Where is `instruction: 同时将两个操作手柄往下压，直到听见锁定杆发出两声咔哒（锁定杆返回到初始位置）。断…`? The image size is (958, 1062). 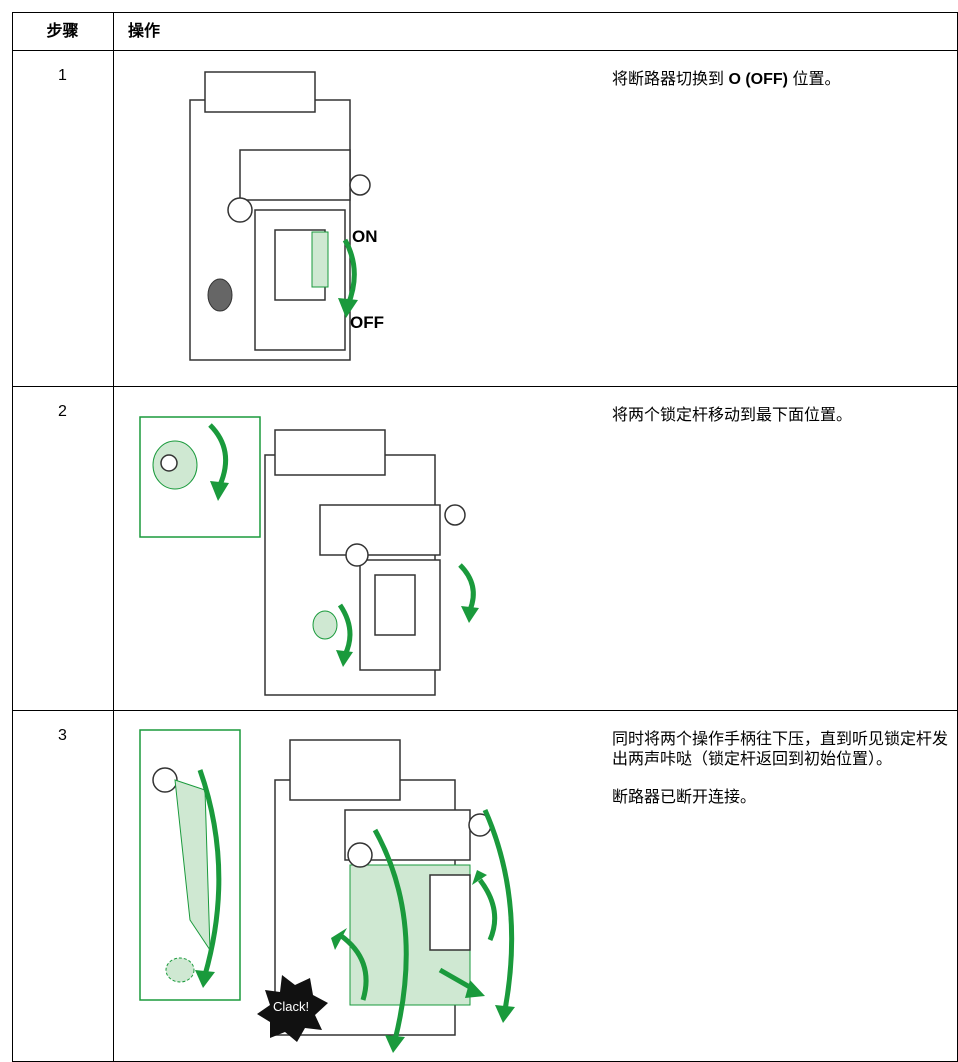
instruction: 同时将两个操作手柄往下压，直到听见锁定杆发出两声咔哒（锁定杆返回到初始位置）。断… is located at coordinates (780, 778).